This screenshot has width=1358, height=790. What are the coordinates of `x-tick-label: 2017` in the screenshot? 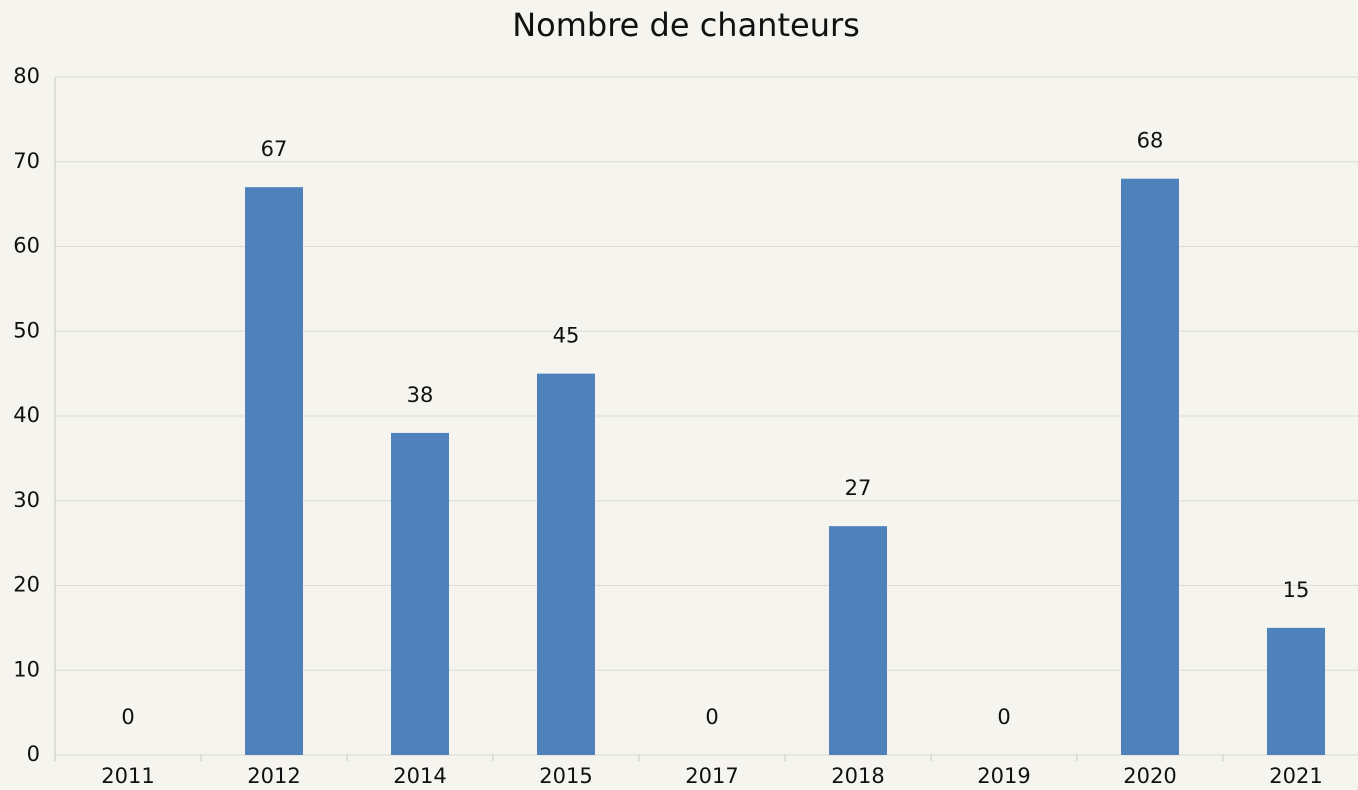 It's located at (711, 776).